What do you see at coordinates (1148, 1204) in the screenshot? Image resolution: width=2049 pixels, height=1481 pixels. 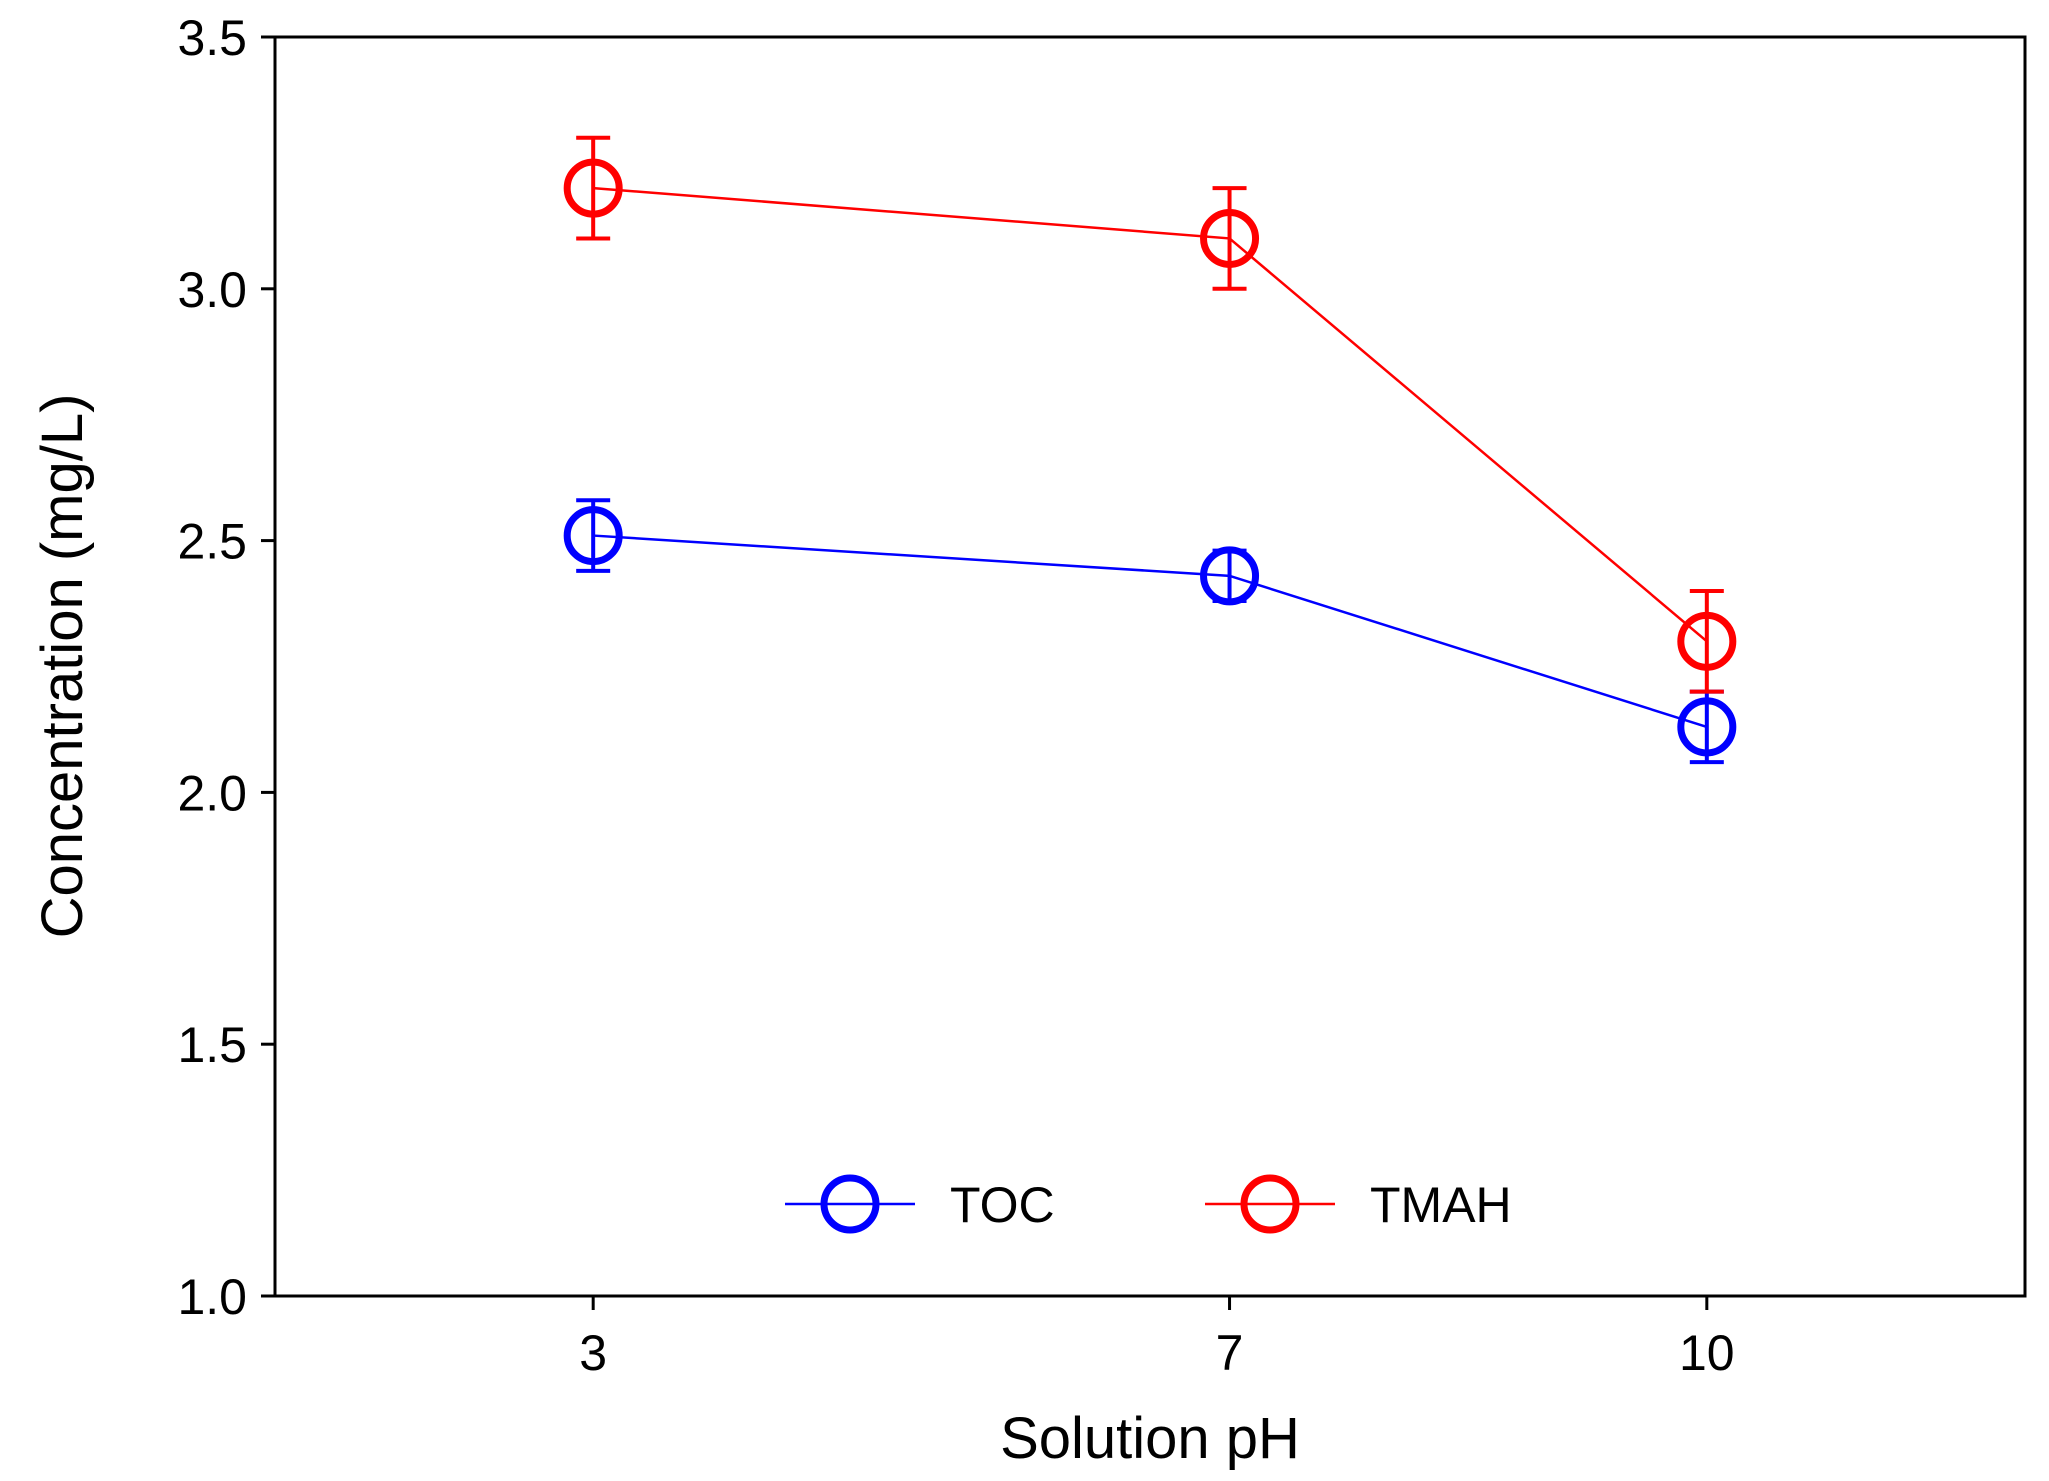 I see `legend: TOC TMAH` at bounding box center [1148, 1204].